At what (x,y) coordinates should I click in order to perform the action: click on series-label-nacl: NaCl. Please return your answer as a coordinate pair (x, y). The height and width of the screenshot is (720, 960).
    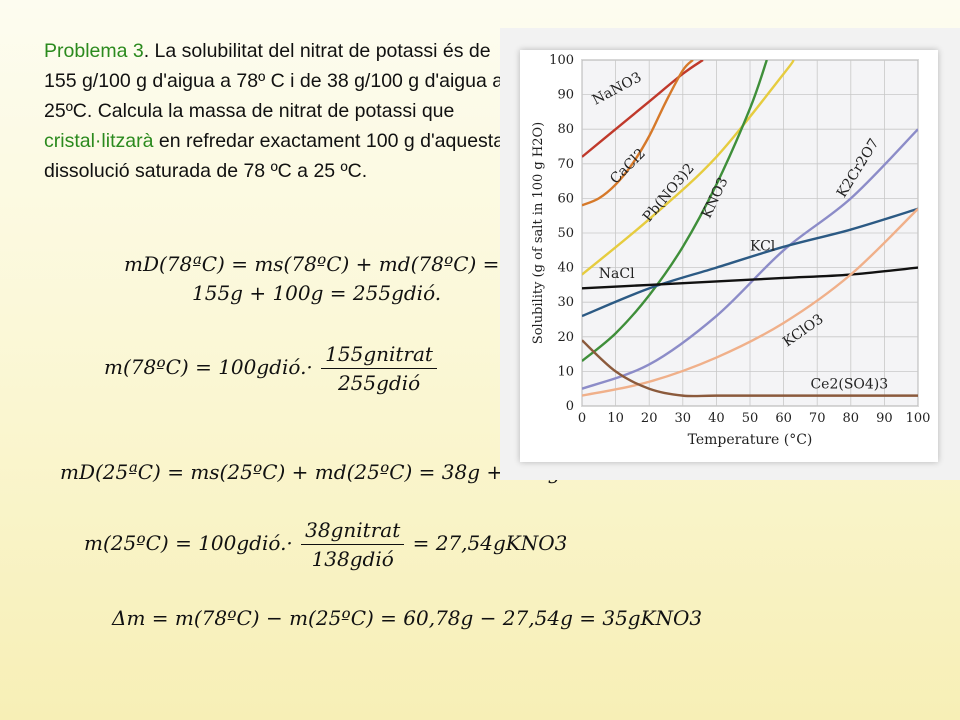
    Looking at the image, I should click on (617, 274).